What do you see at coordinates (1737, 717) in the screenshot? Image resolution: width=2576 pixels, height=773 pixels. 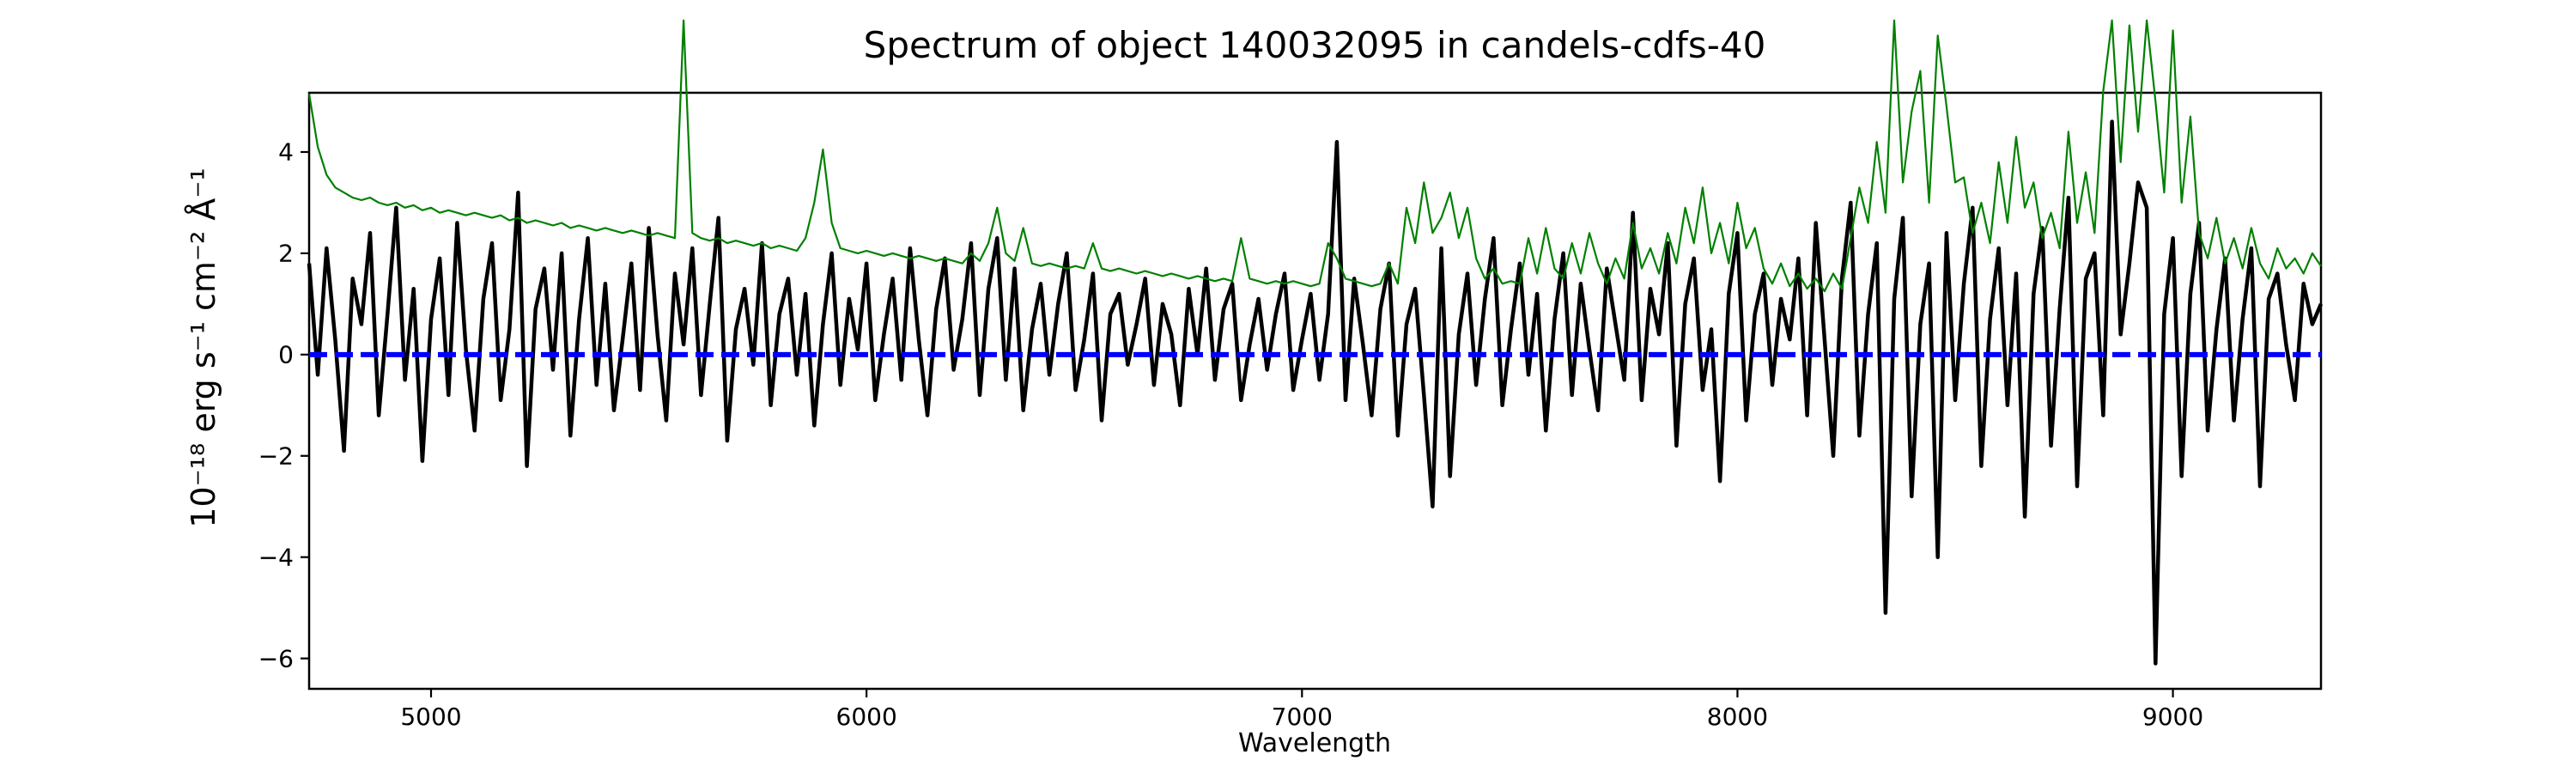 I see `x-tick-label: 8000` at bounding box center [1737, 717].